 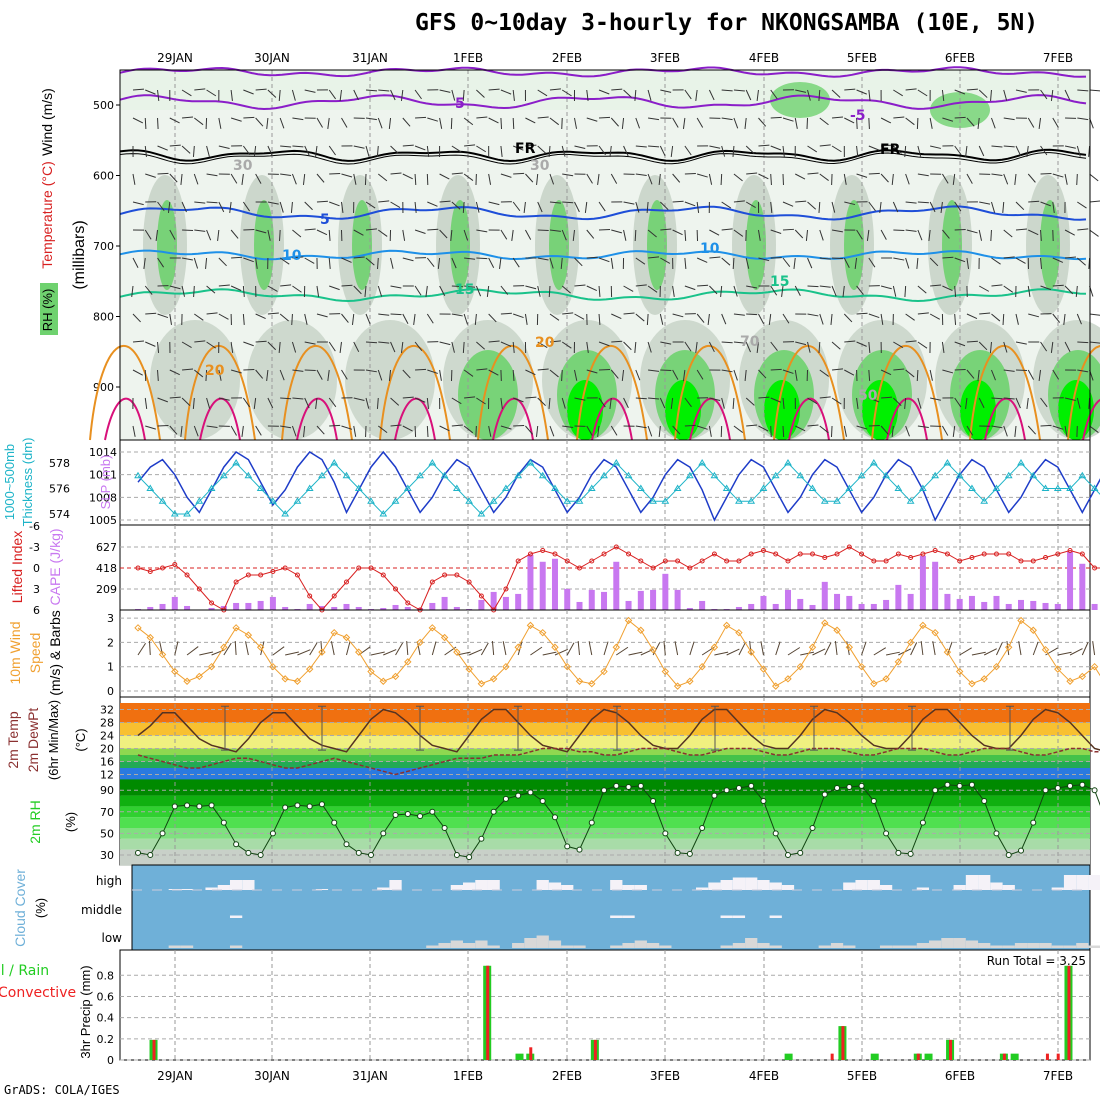 What do you see at coordinates (103, 176) in the screenshot?
I see `pressure-label: 600` at bounding box center [103, 176].